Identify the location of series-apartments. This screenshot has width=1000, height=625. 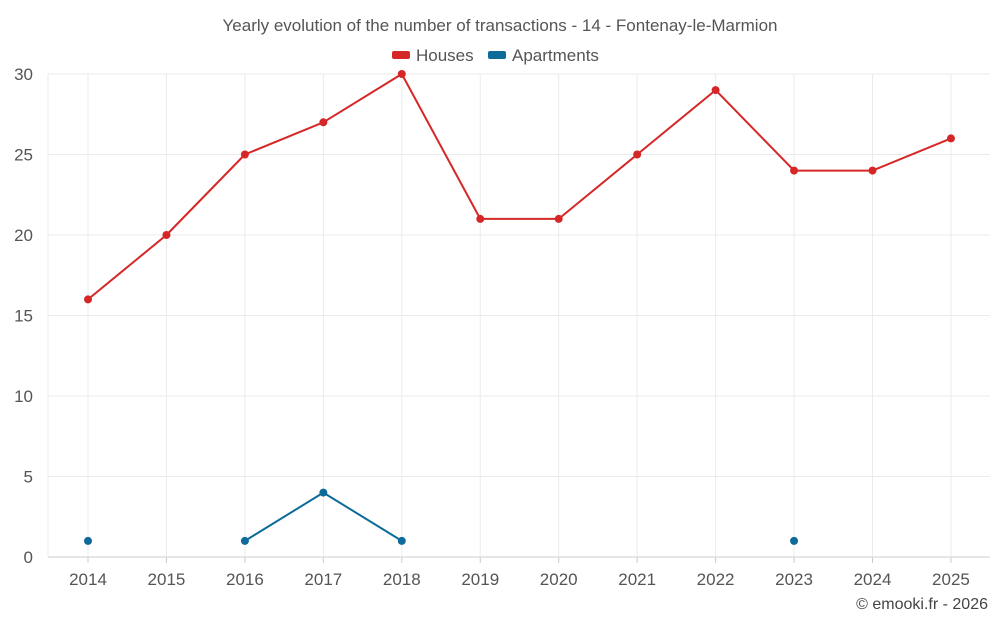
(441, 516).